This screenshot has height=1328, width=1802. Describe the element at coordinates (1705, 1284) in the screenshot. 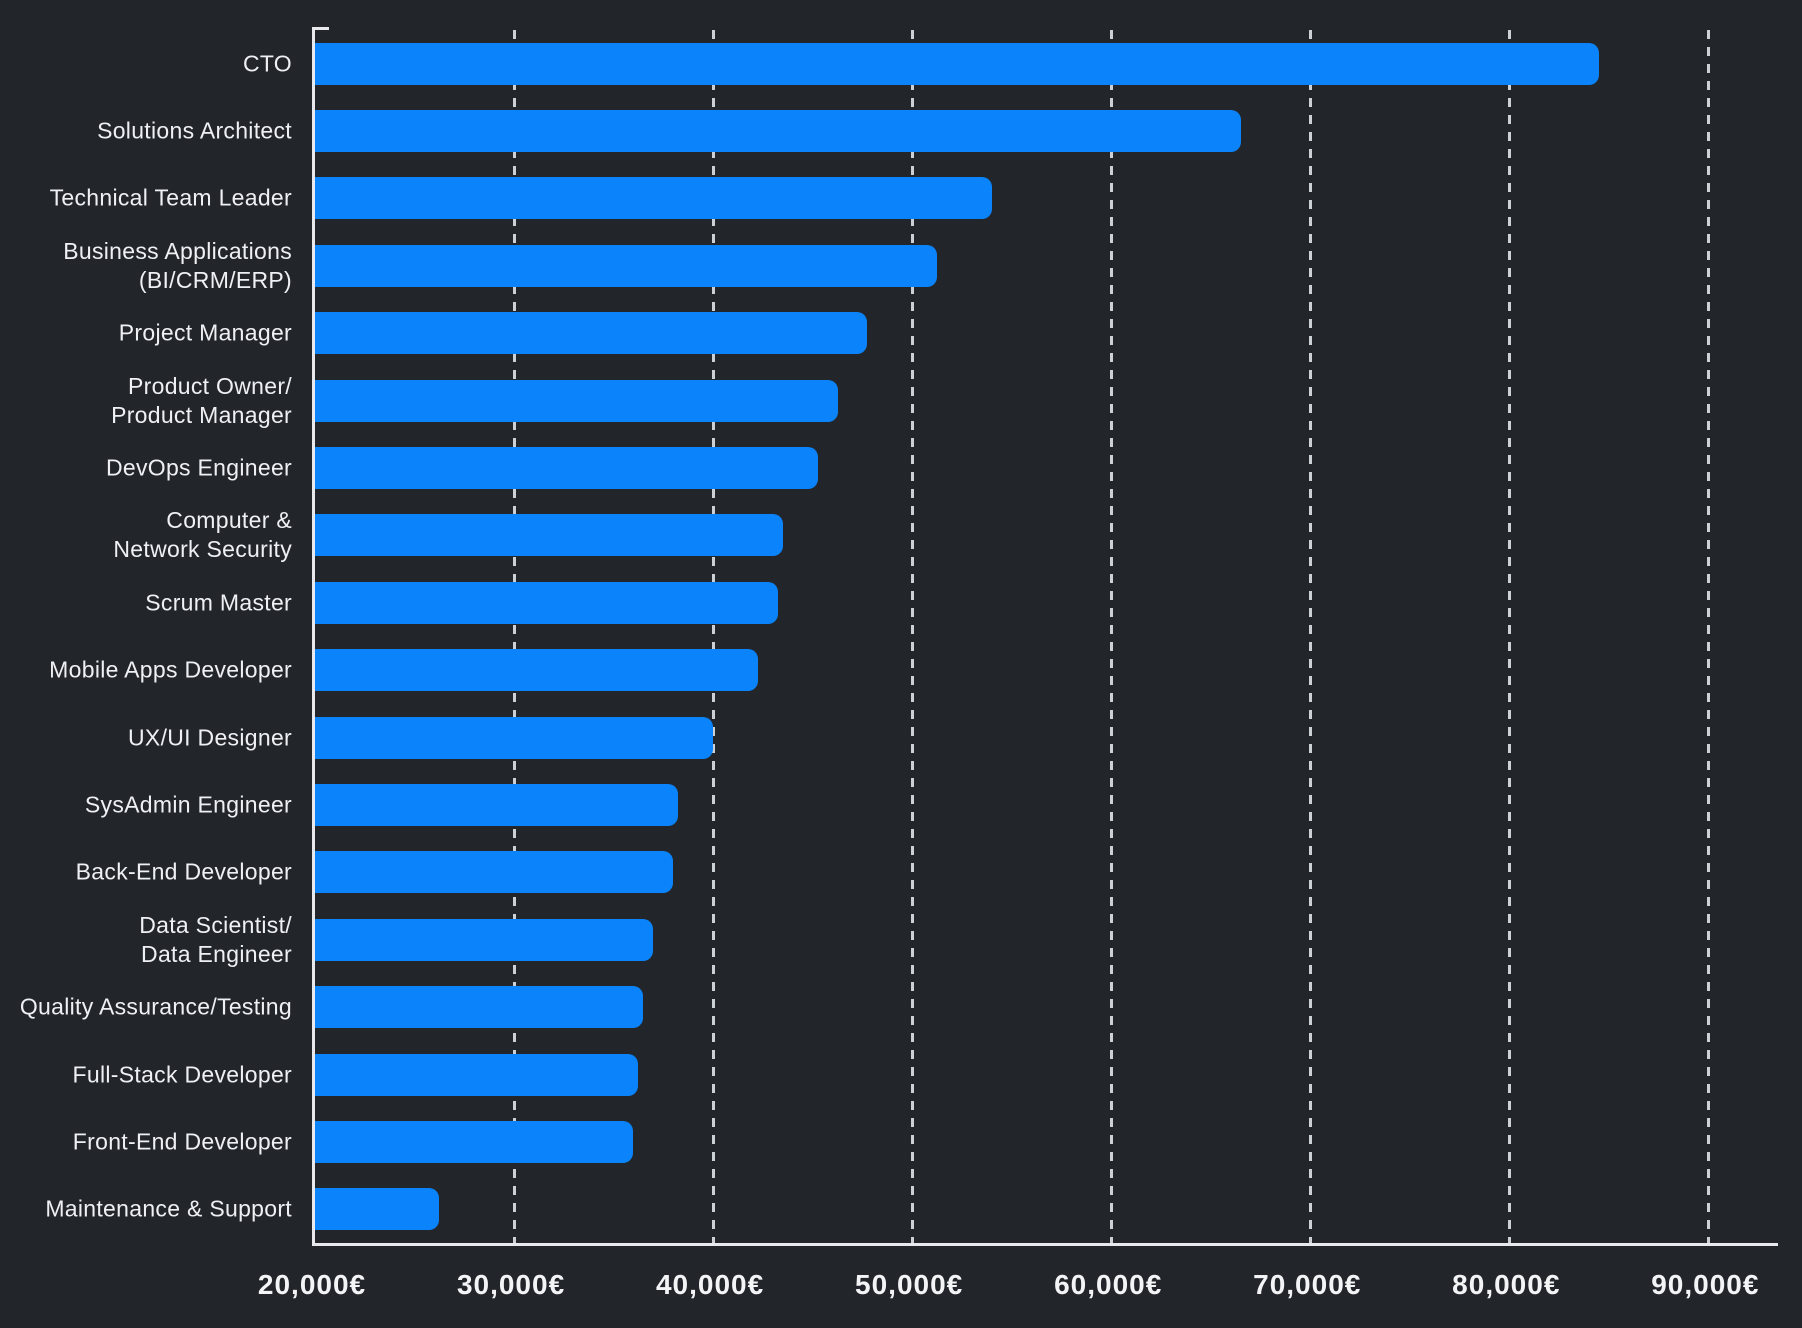

I see `x-tick-label: 90,000€` at that location.